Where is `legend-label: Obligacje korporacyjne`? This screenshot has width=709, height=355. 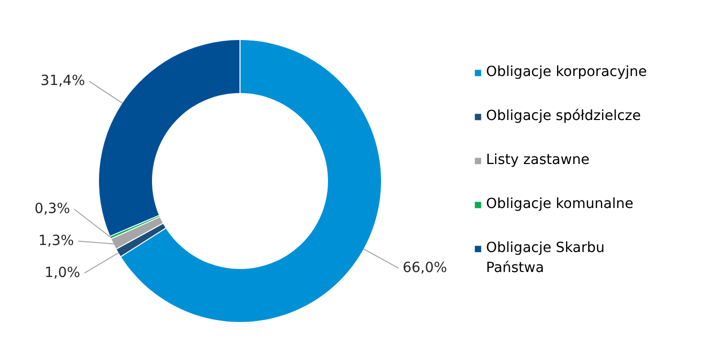
legend-label: Obligacje korporacyjne is located at coordinates (566, 72).